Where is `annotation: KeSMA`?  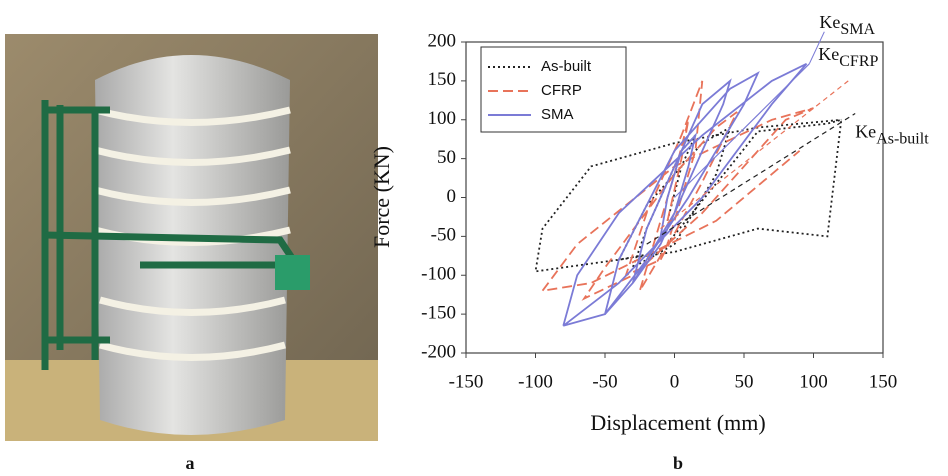
annotation: KeSMA is located at coordinates (847, 25).